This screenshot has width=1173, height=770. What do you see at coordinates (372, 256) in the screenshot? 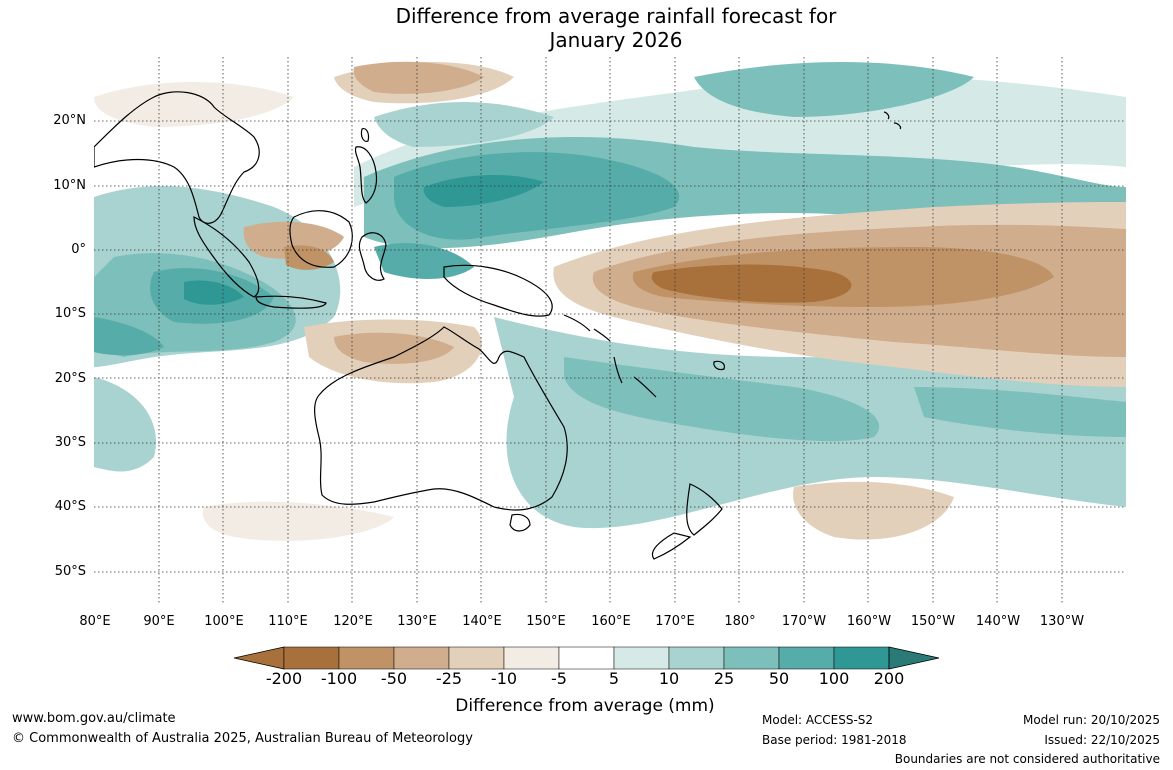
I see `sulawesi-outline` at bounding box center [372, 256].